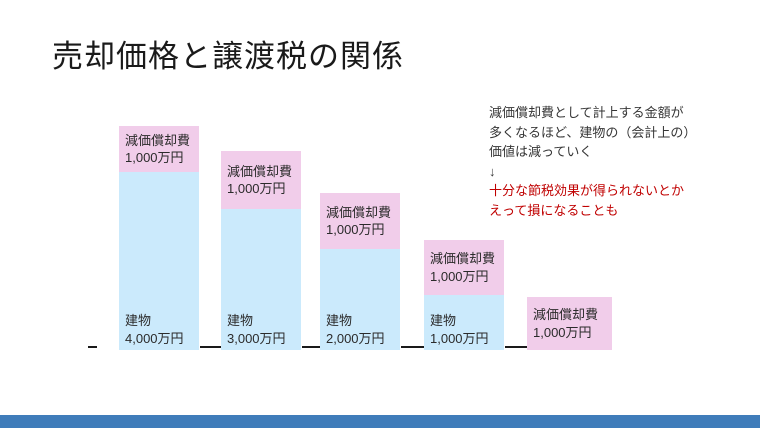 The height and width of the screenshot is (428, 760). What do you see at coordinates (154, 338) in the screenshot?
I see `bld-value: 4,000万円` at bounding box center [154, 338].